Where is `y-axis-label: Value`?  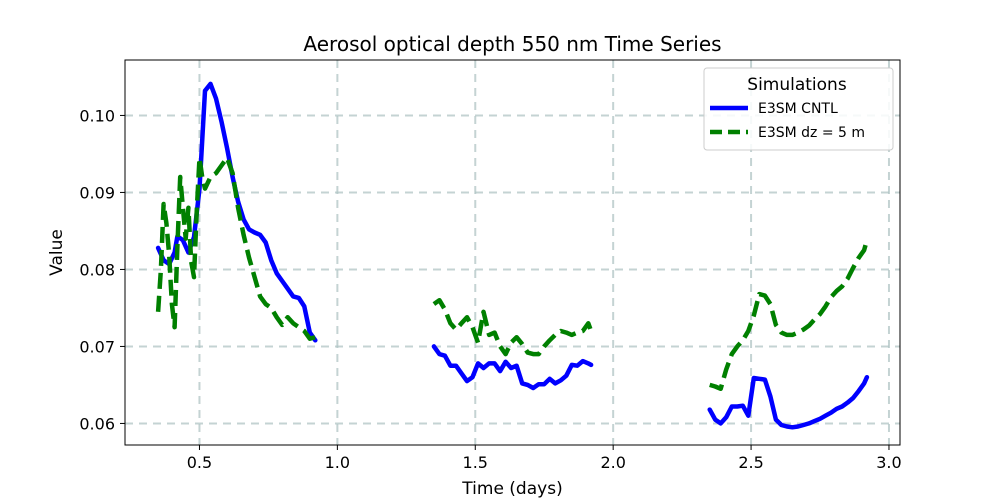 y-axis-label: Value is located at coordinates (57, 252).